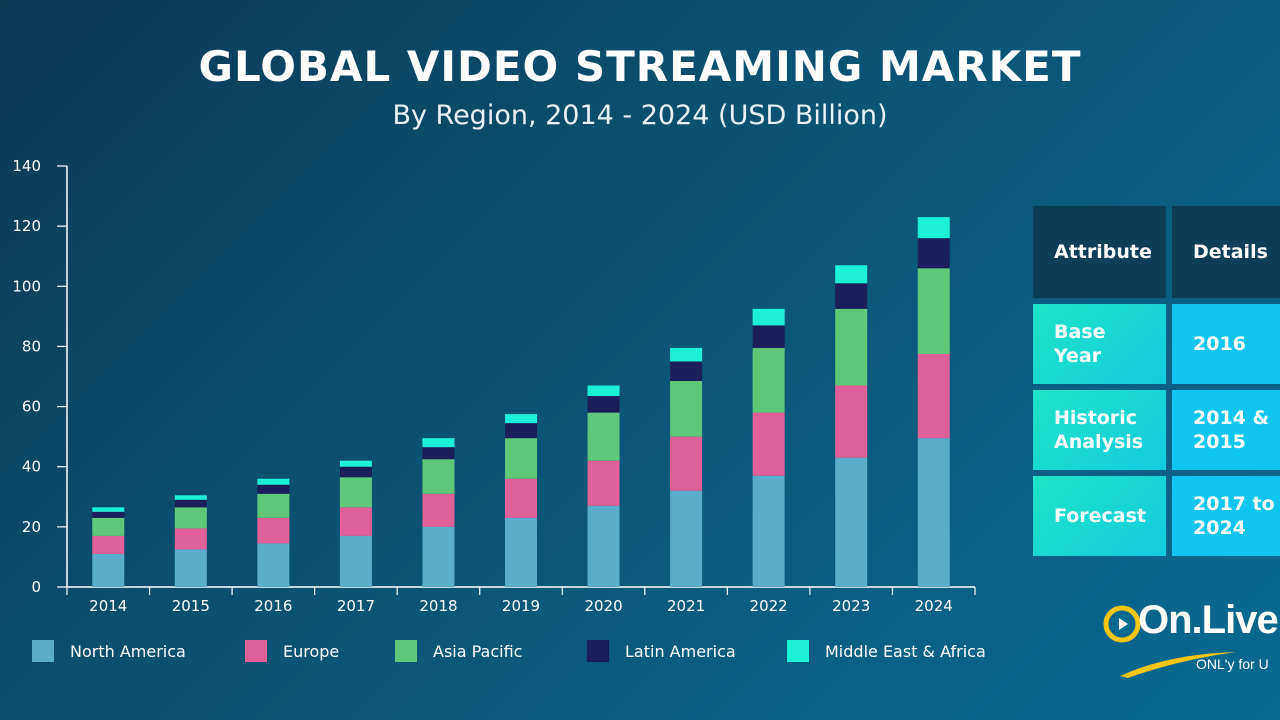 Image resolution: width=1280 pixels, height=720 pixels. Describe the element at coordinates (640, 66) in the screenshot. I see `chart-title: GLOBAL VIDEO STREAMING MARKET` at that location.